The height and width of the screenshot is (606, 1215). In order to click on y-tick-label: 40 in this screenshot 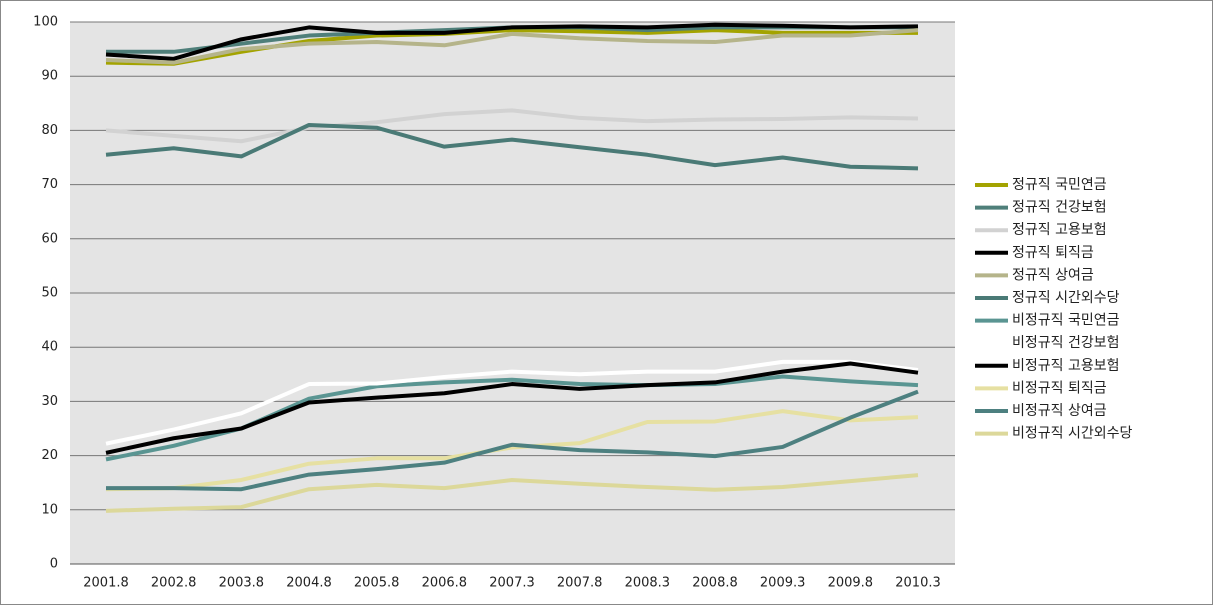, I will do `click(49, 347)`.